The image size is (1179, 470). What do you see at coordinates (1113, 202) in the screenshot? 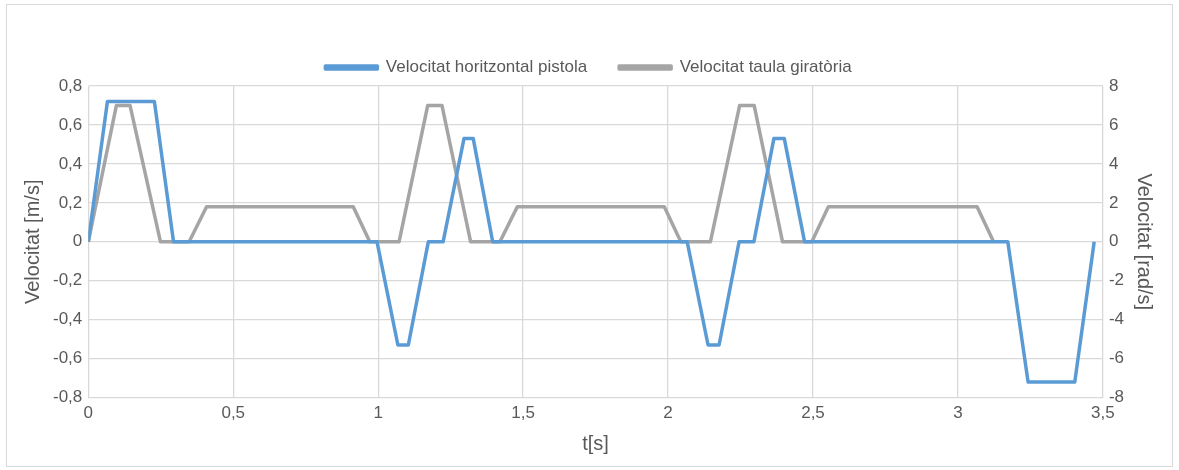
I see `y2-tick-label: 2` at bounding box center [1113, 202].